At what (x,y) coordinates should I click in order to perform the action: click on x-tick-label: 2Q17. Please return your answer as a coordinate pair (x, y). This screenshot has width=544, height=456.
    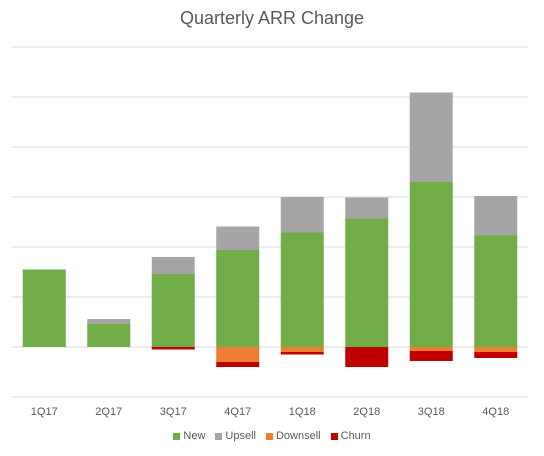
    Looking at the image, I should click on (108, 412).